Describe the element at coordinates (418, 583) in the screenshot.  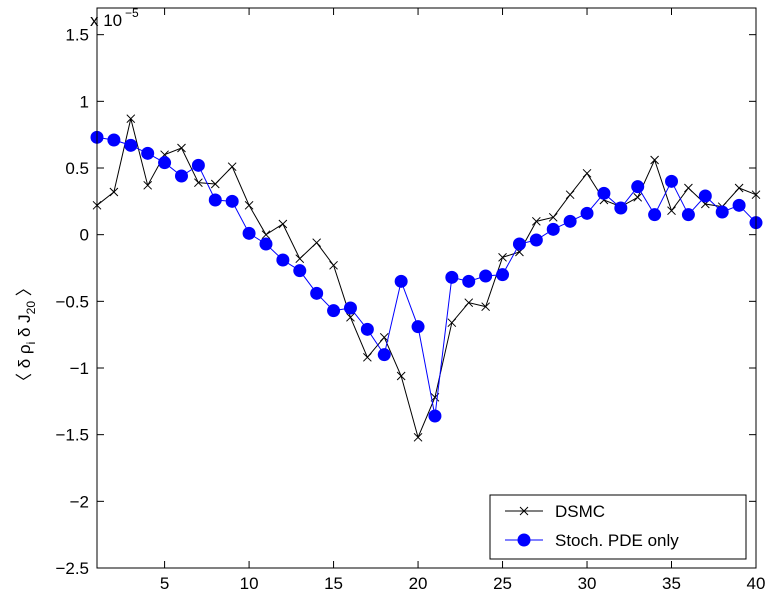
I see `x-tick-label-3: 20` at that location.